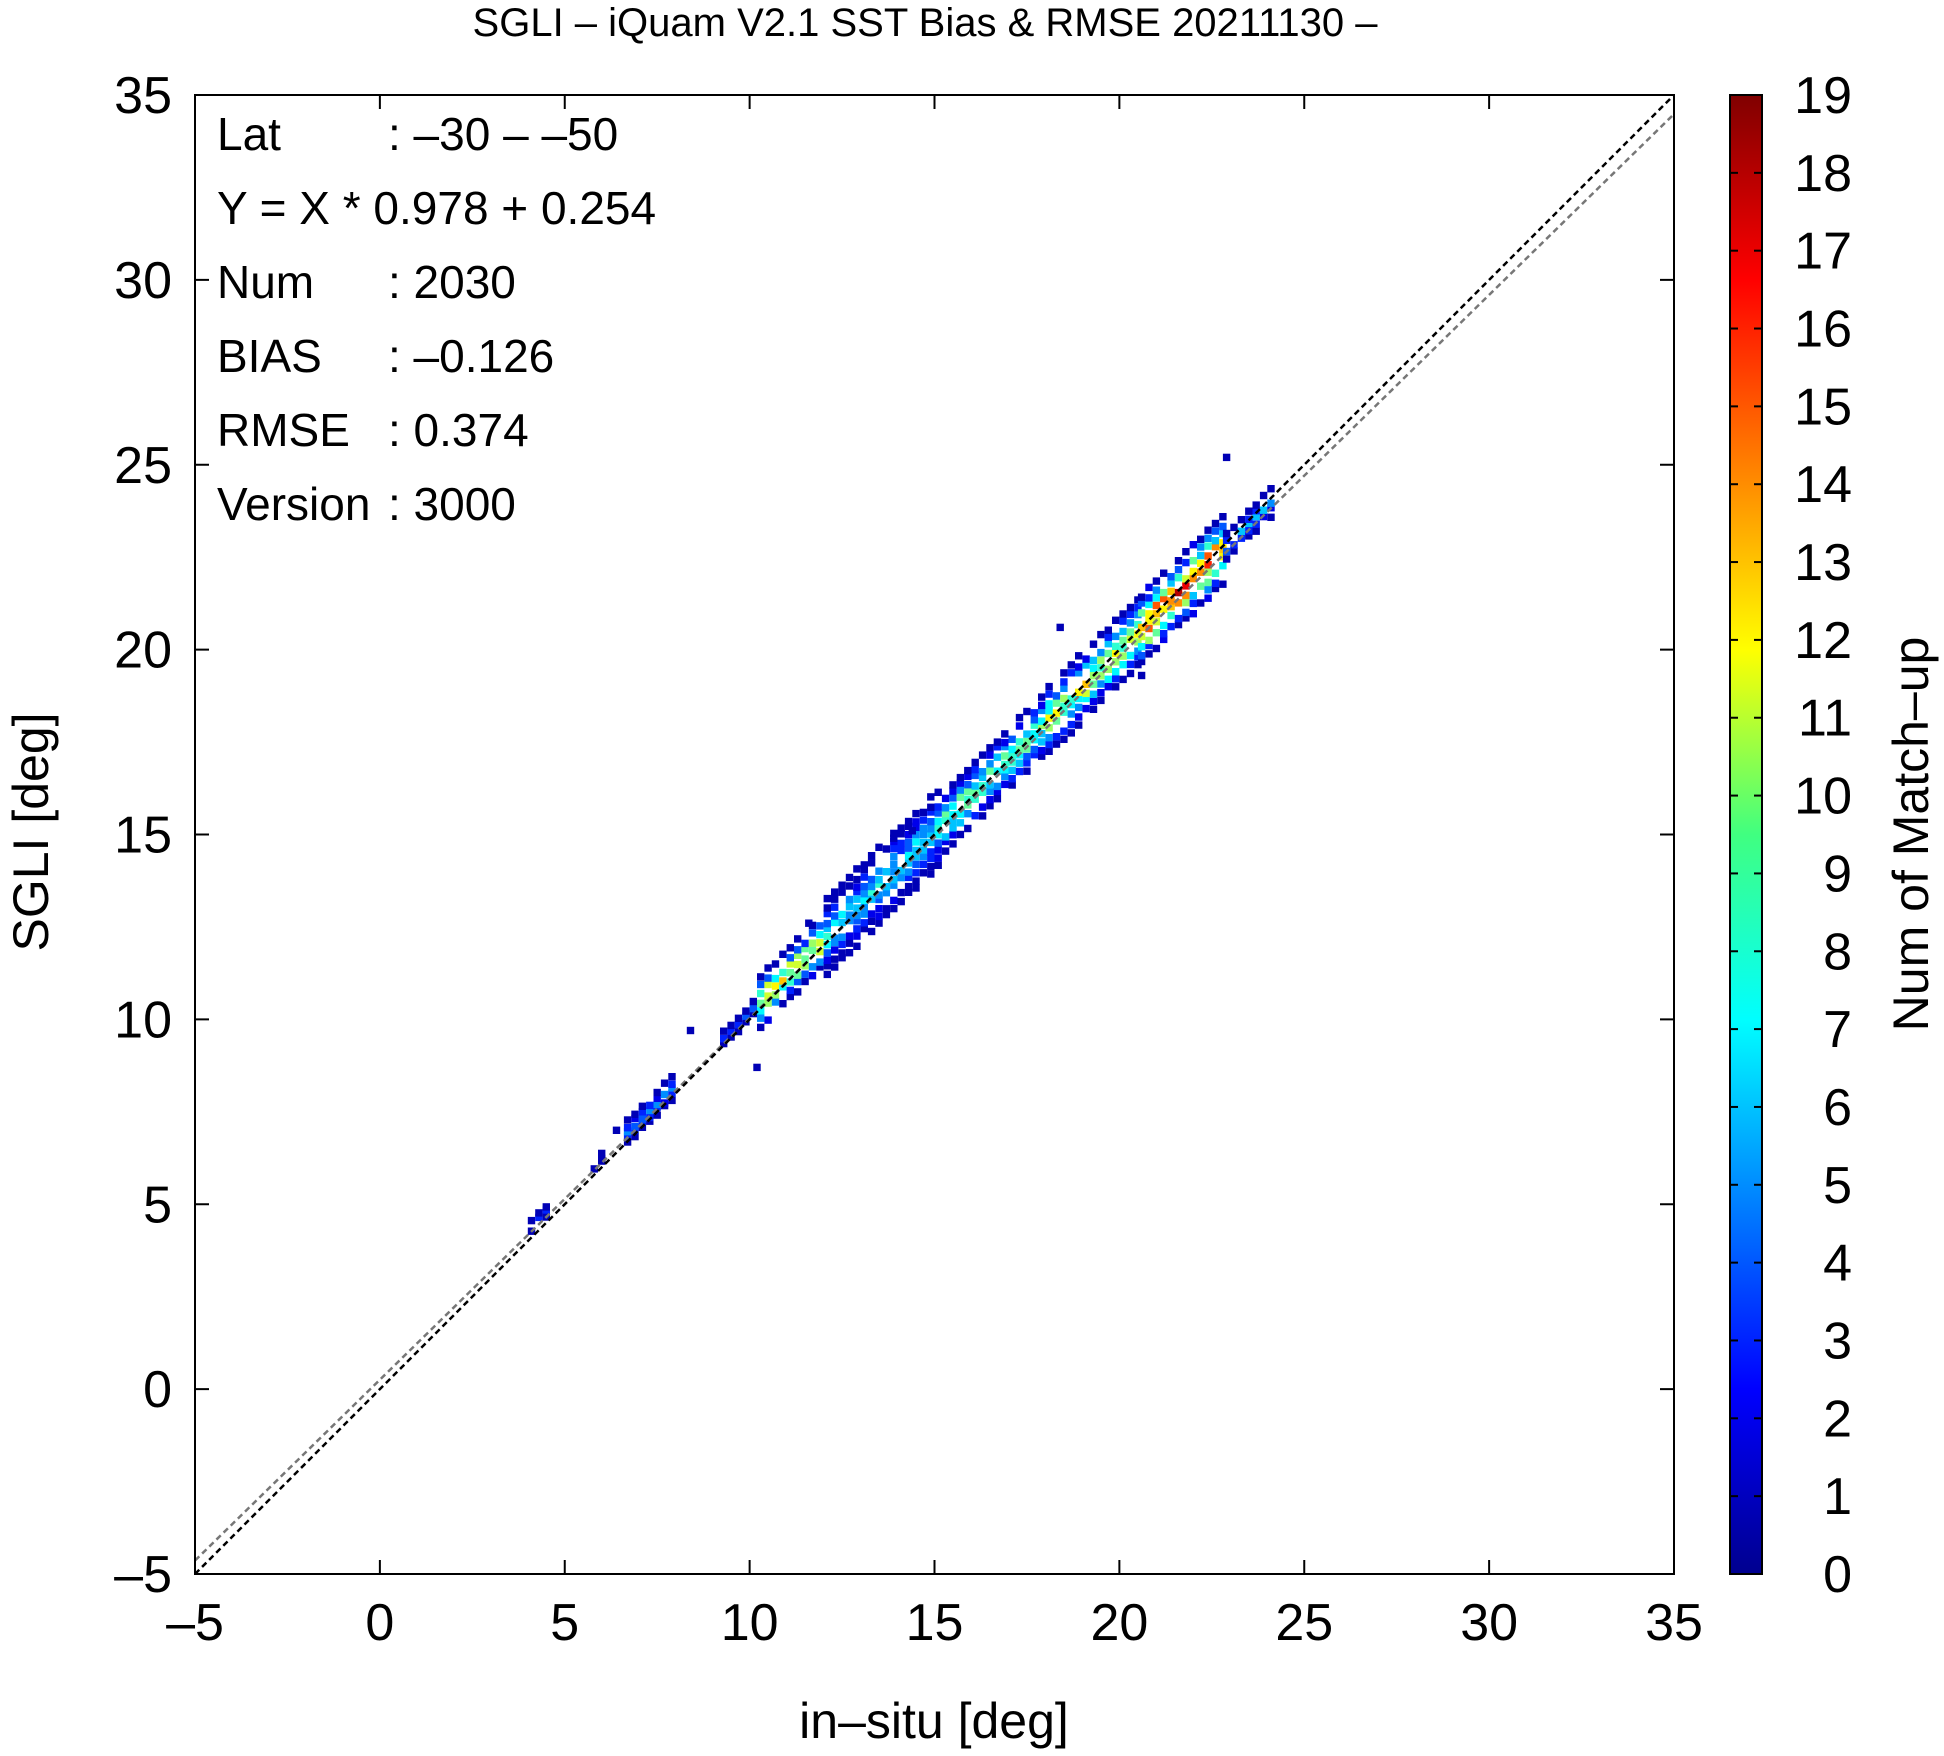  What do you see at coordinates (379, 1623) in the screenshot?
I see `x-tick-label: 0` at bounding box center [379, 1623].